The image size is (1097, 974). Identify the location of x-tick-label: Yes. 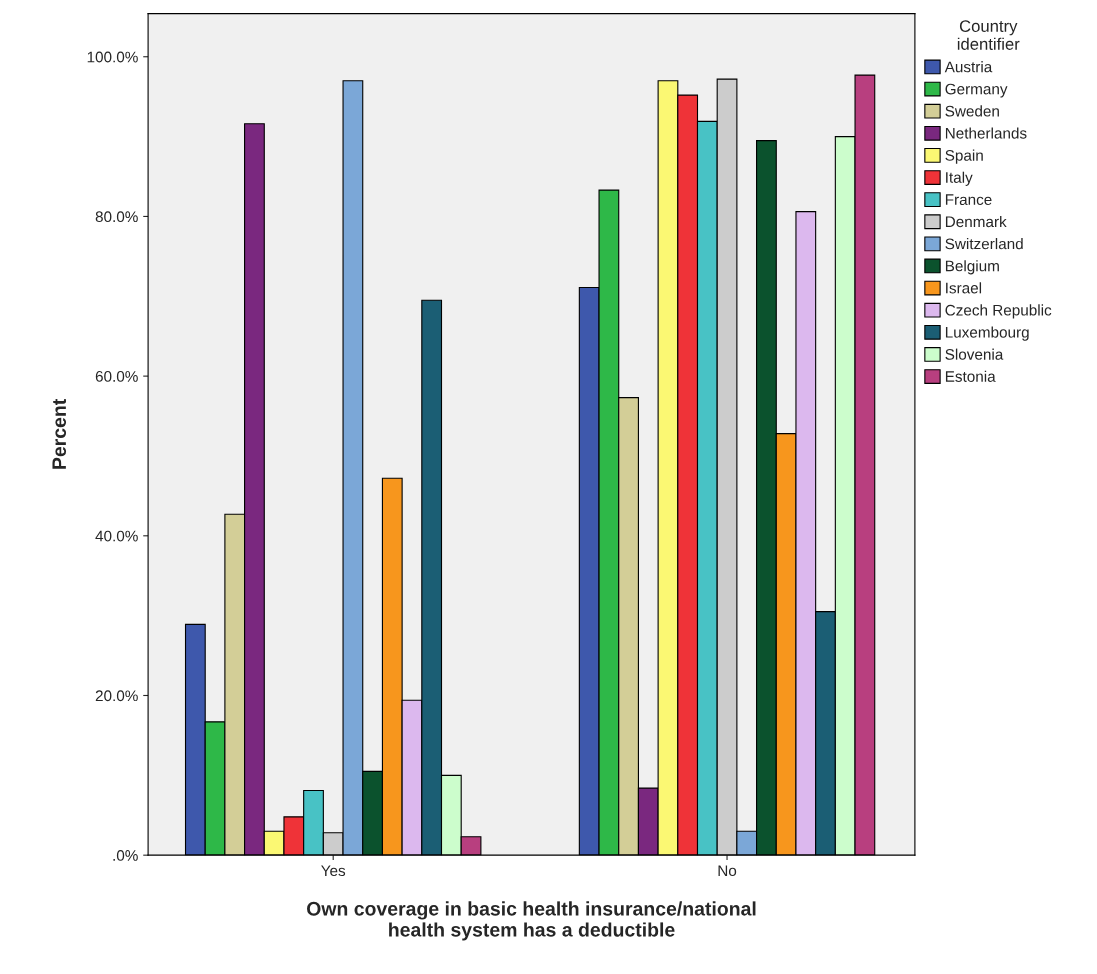
(333, 871).